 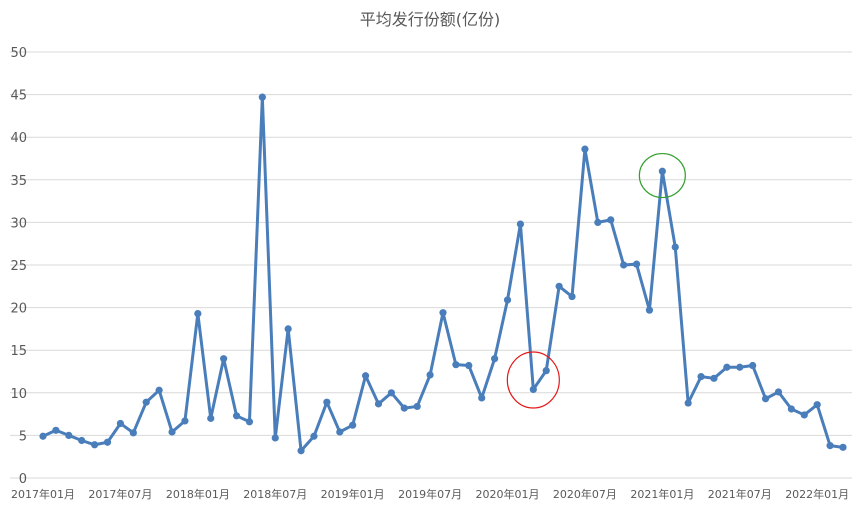 What do you see at coordinates (508, 494) in the screenshot?
I see `x-tick-label: 2020年01月` at bounding box center [508, 494].